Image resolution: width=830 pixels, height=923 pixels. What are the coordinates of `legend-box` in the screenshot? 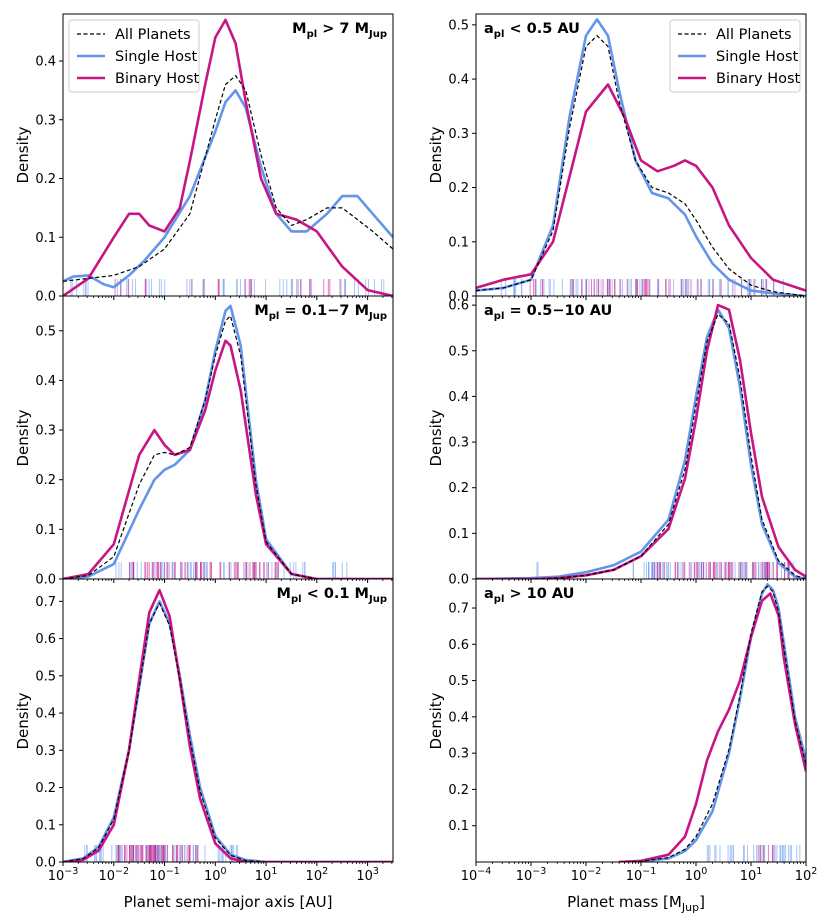 It's located at (735, 56).